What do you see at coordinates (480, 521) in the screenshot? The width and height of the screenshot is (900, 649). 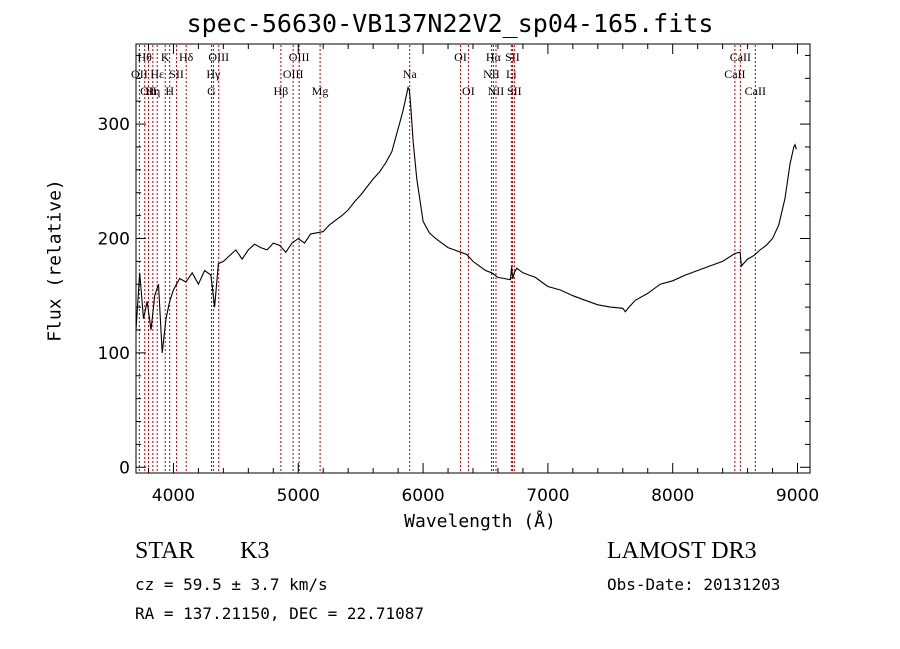 I see `x-axis-label: Wavelength (Å)` at bounding box center [480, 521].